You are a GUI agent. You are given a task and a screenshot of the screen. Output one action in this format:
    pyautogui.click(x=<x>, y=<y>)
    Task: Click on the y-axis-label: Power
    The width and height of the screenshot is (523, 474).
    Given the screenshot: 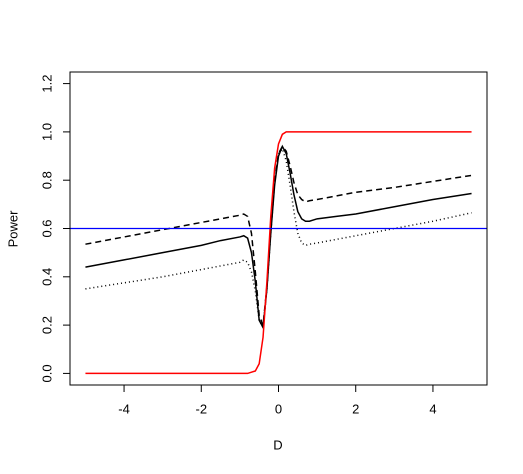 What is the action you would take?
    pyautogui.click(x=12, y=229)
    